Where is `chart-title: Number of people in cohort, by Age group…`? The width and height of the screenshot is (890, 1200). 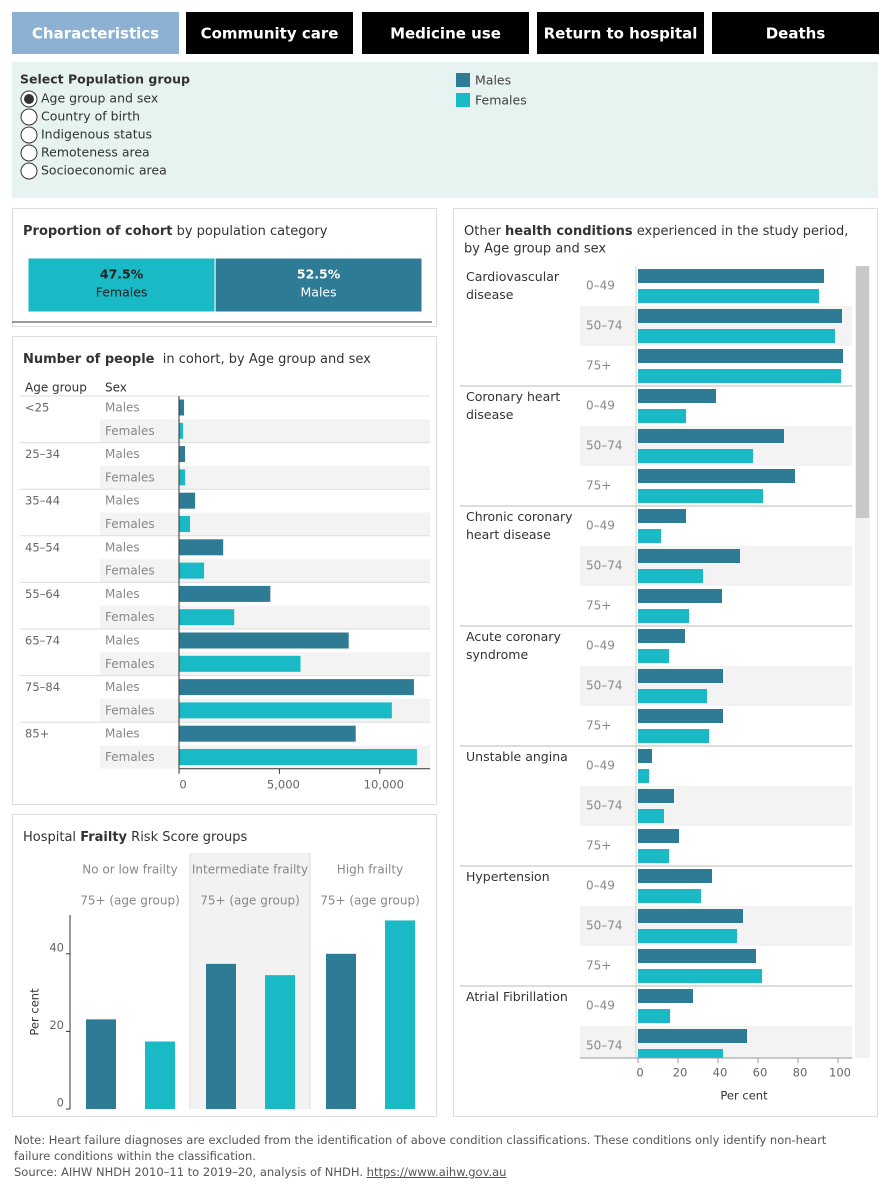 chart-title: Number of people in cohort, by Age group… is located at coordinates (197, 359).